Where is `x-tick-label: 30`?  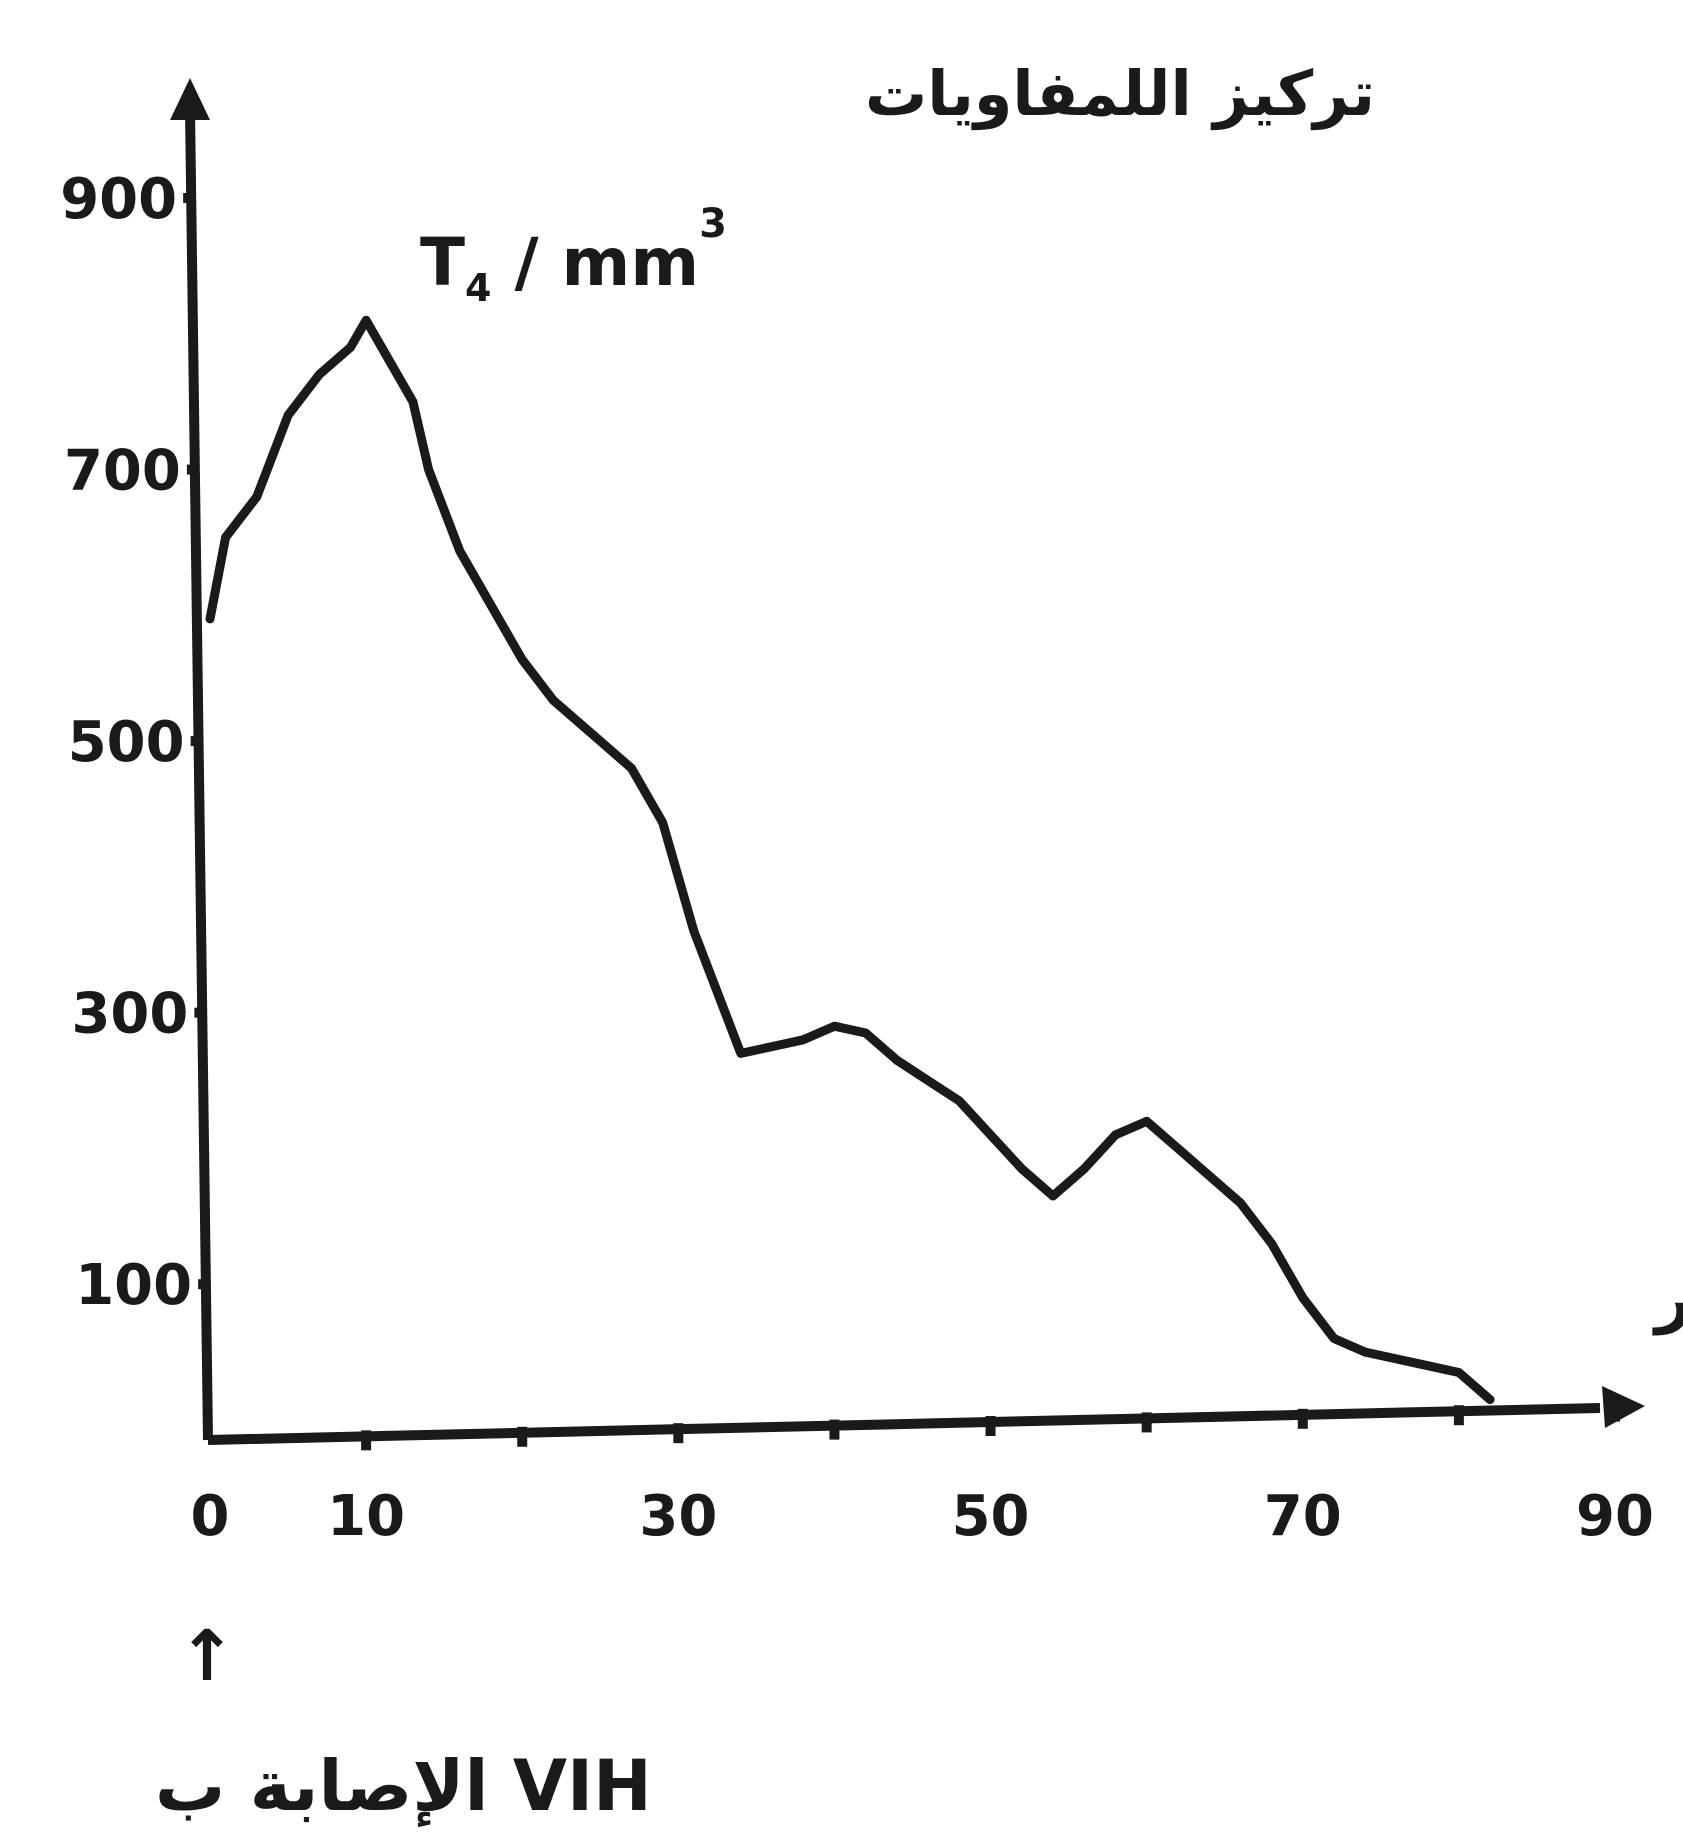 x-tick-label: 30 is located at coordinates (678, 1516).